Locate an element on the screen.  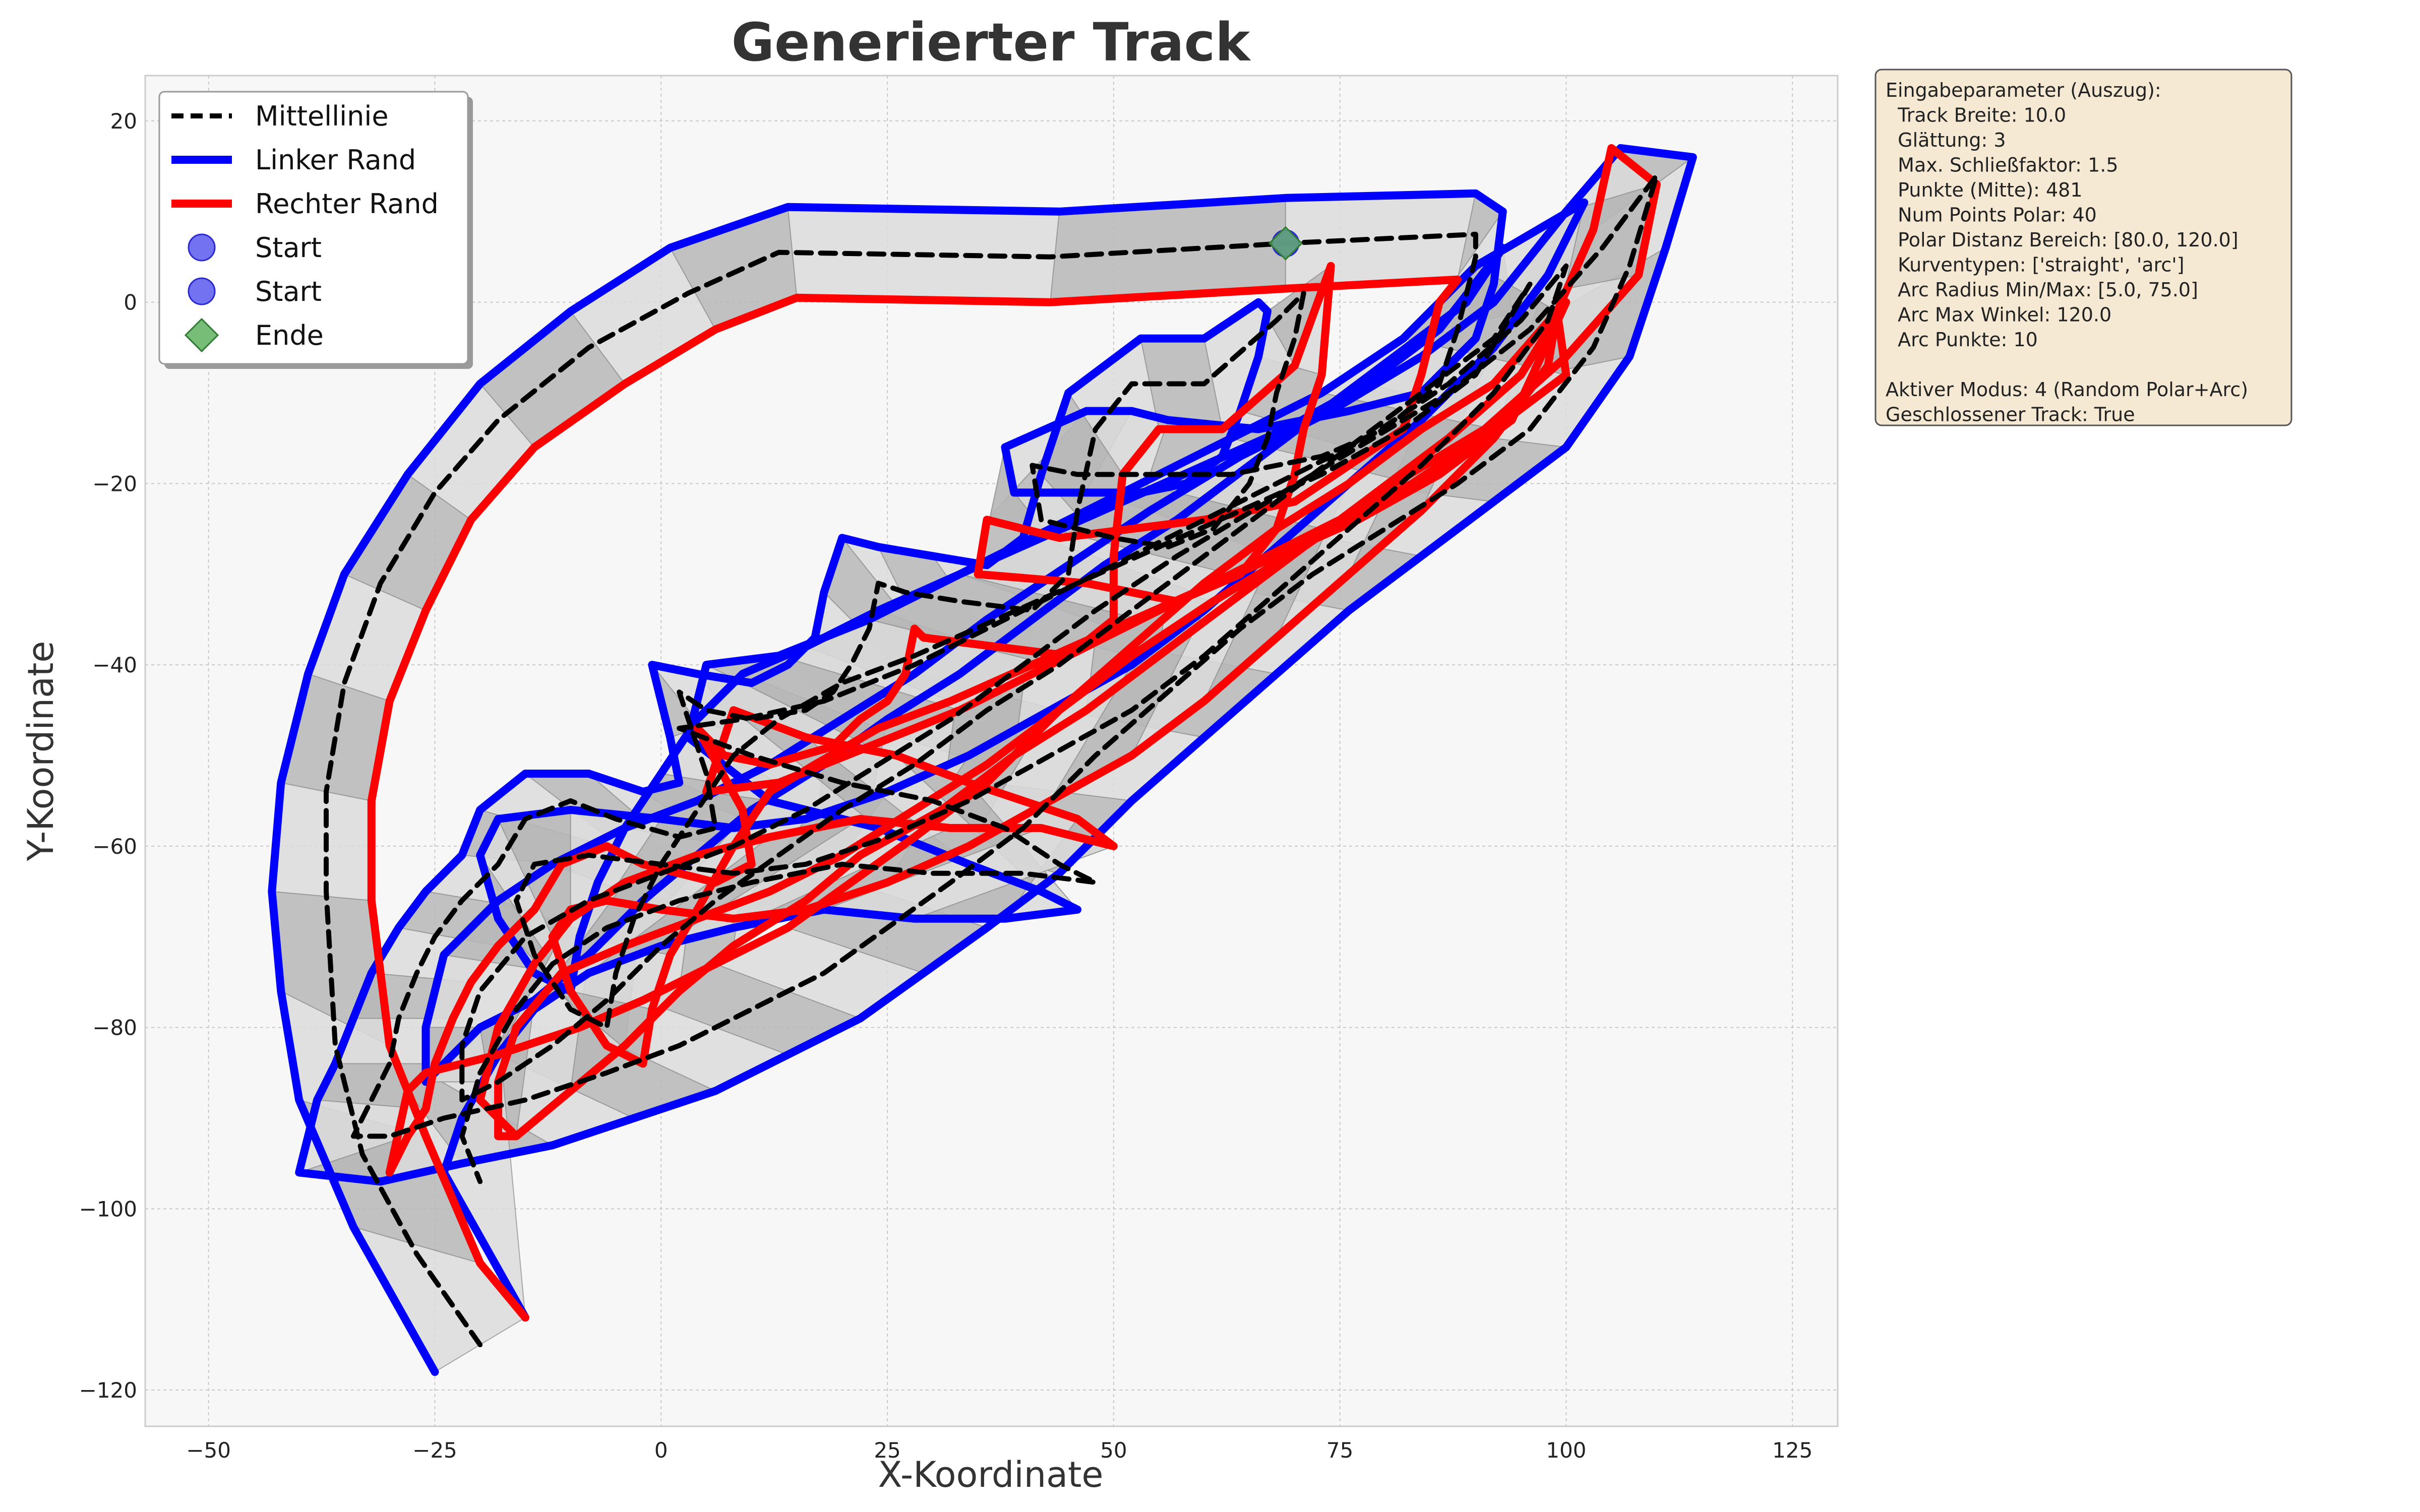
x-tick-label: 100 is located at coordinates (1566, 1450).